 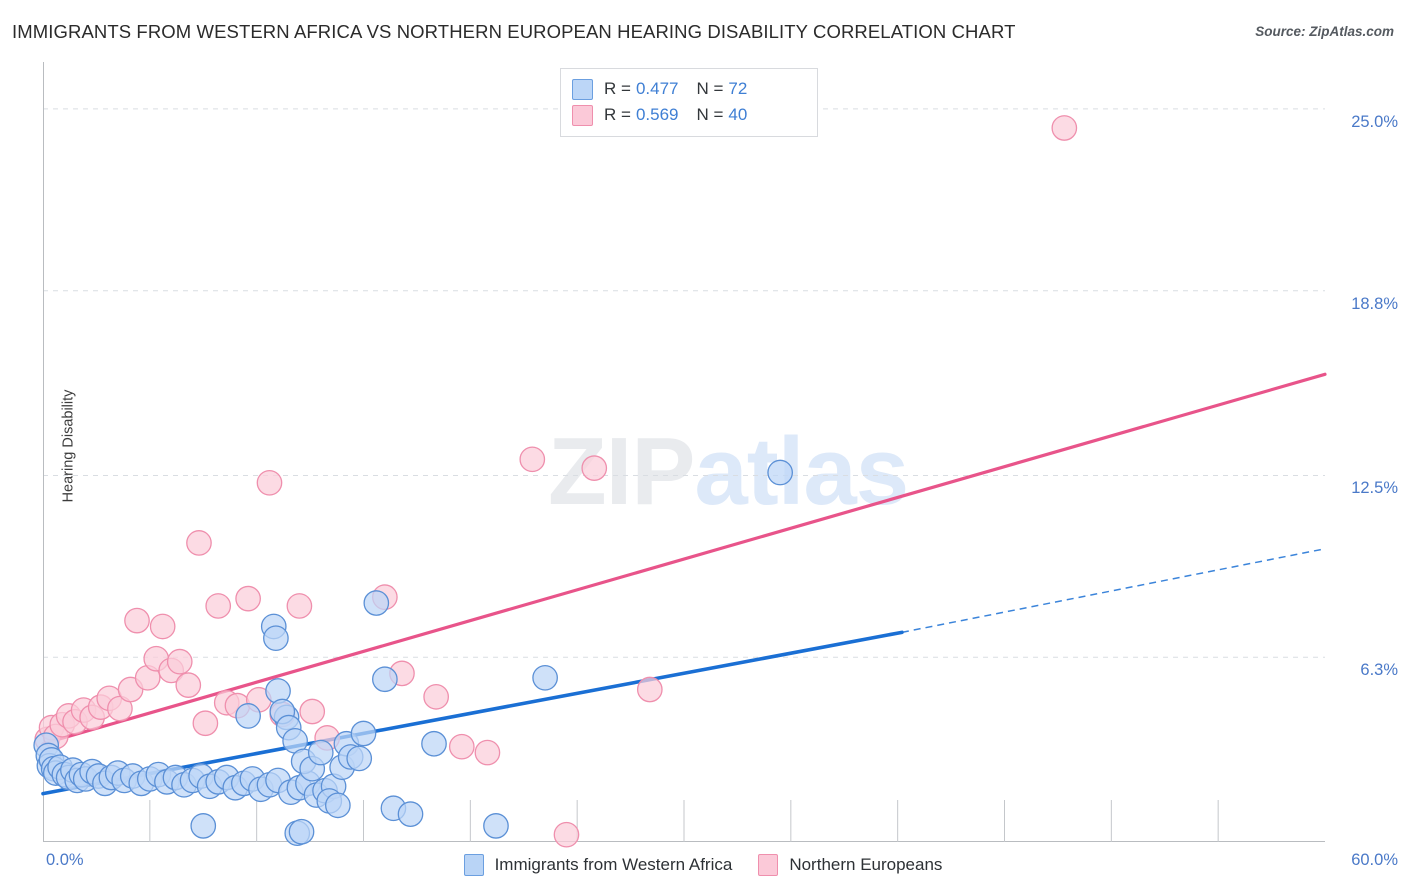 I want to click on n-value: 72, so click(x=738, y=88).